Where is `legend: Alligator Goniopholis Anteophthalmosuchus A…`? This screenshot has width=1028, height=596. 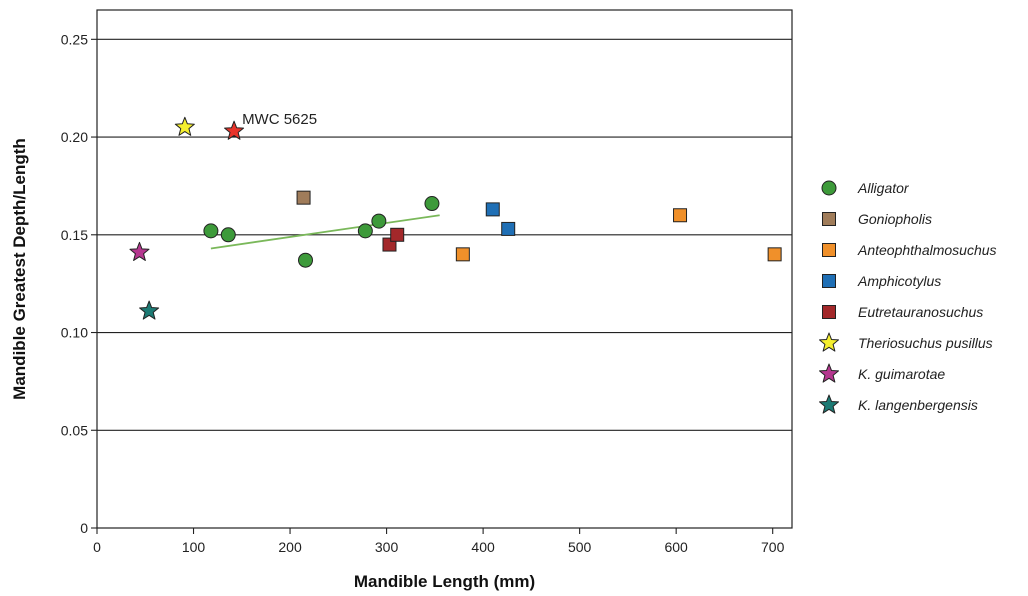 legend: Alligator Goniopholis Anteophthalmosuchus A… is located at coordinates (907, 297).